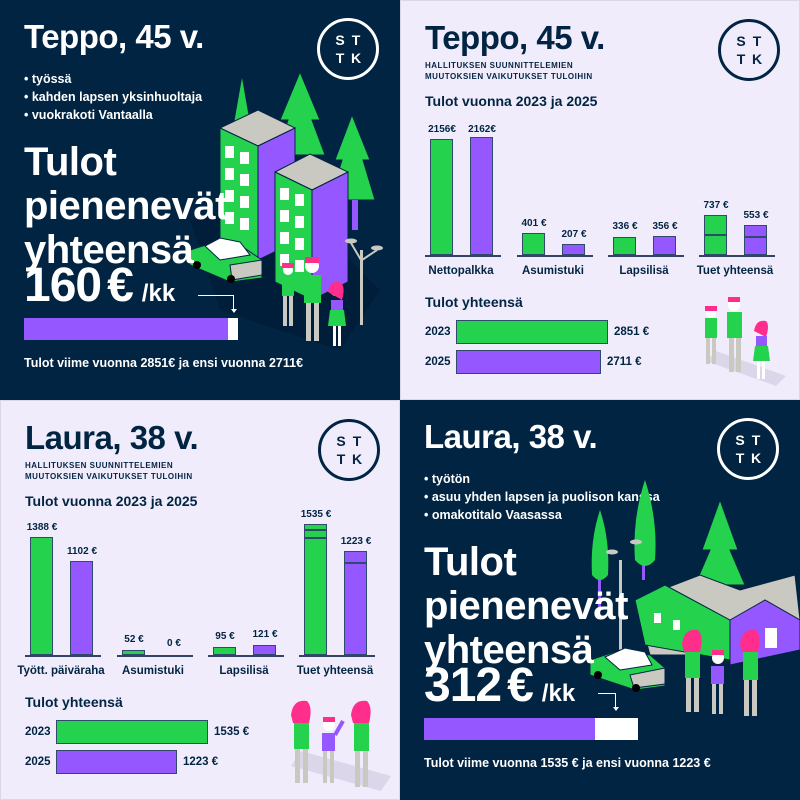 This screenshot has width=800, height=800. I want to click on total-row-2025: 2025 1223 €, so click(121, 762).